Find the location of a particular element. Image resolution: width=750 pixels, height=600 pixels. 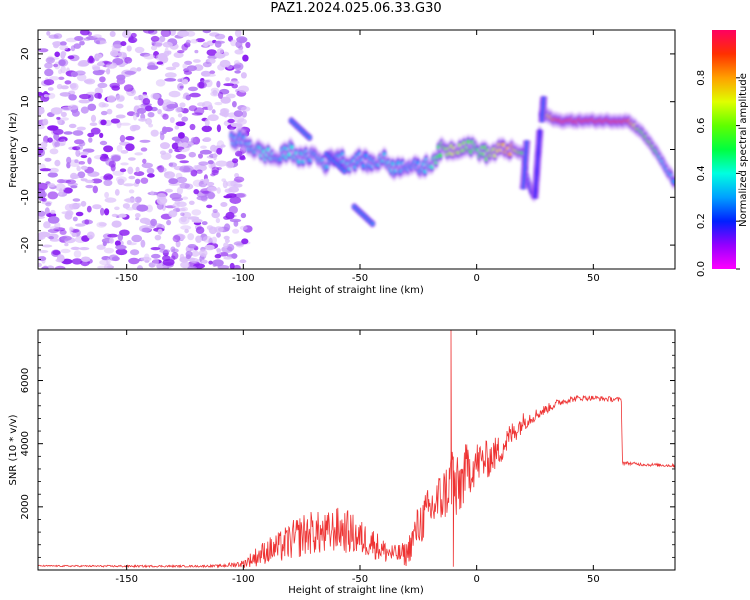

secondary-feature-core is located at coordinates (344, 171).